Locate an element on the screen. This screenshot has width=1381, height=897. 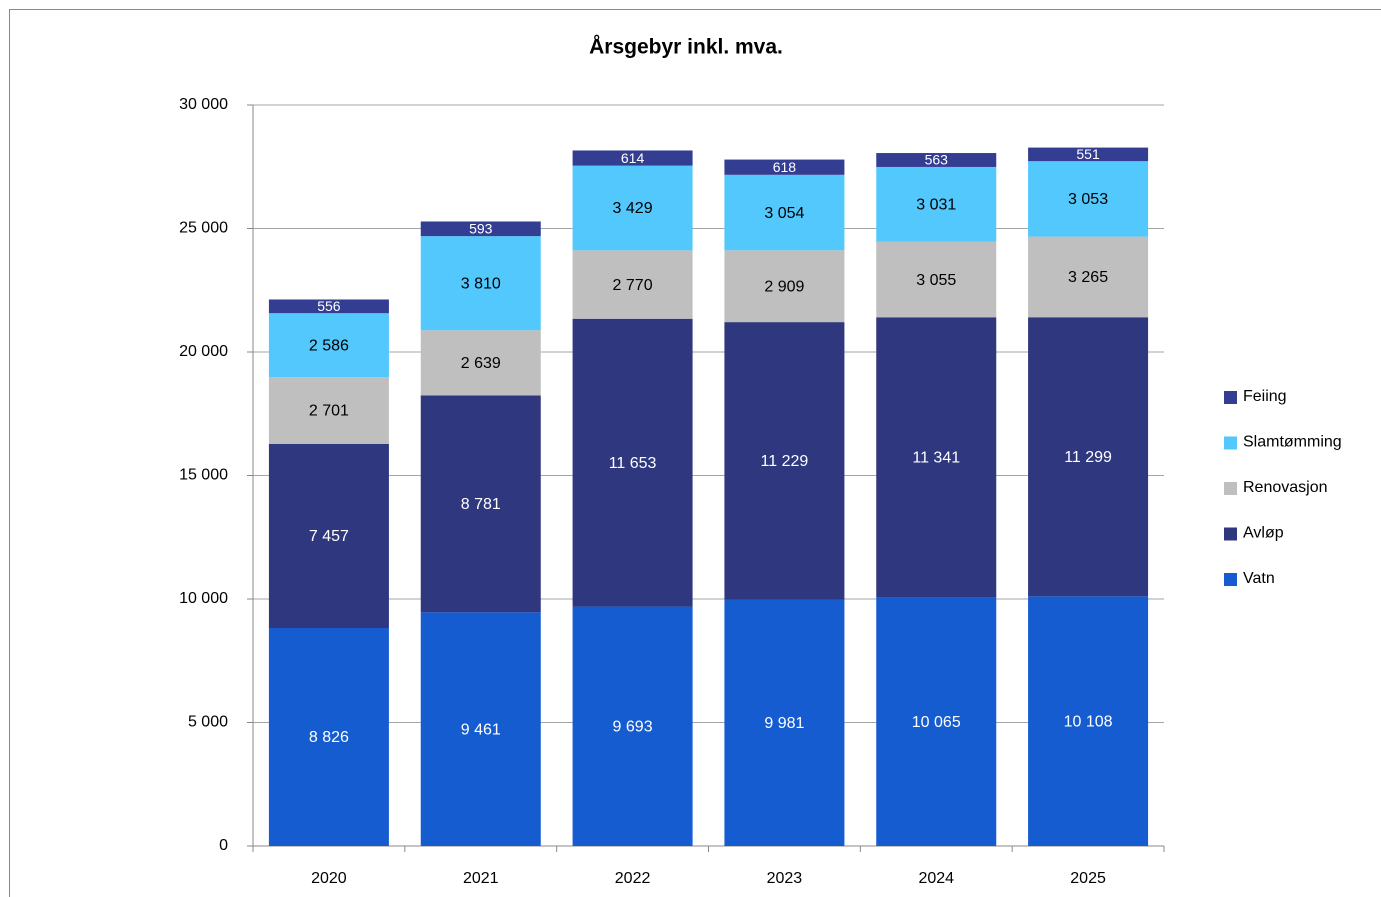
data-label: 3 055 is located at coordinates (936, 280).